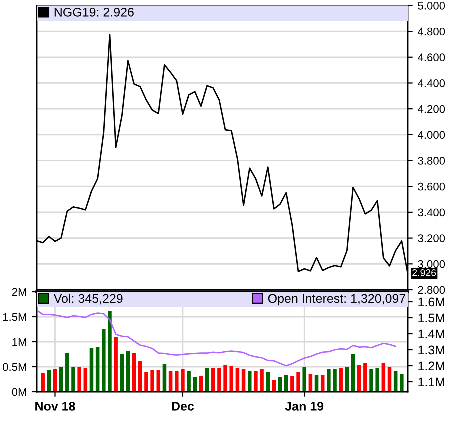 This screenshot has height=433, width=450. Describe the element at coordinates (337, 300) in the screenshot. I see `legend-label: Open Interest: 1,320,097` at that location.